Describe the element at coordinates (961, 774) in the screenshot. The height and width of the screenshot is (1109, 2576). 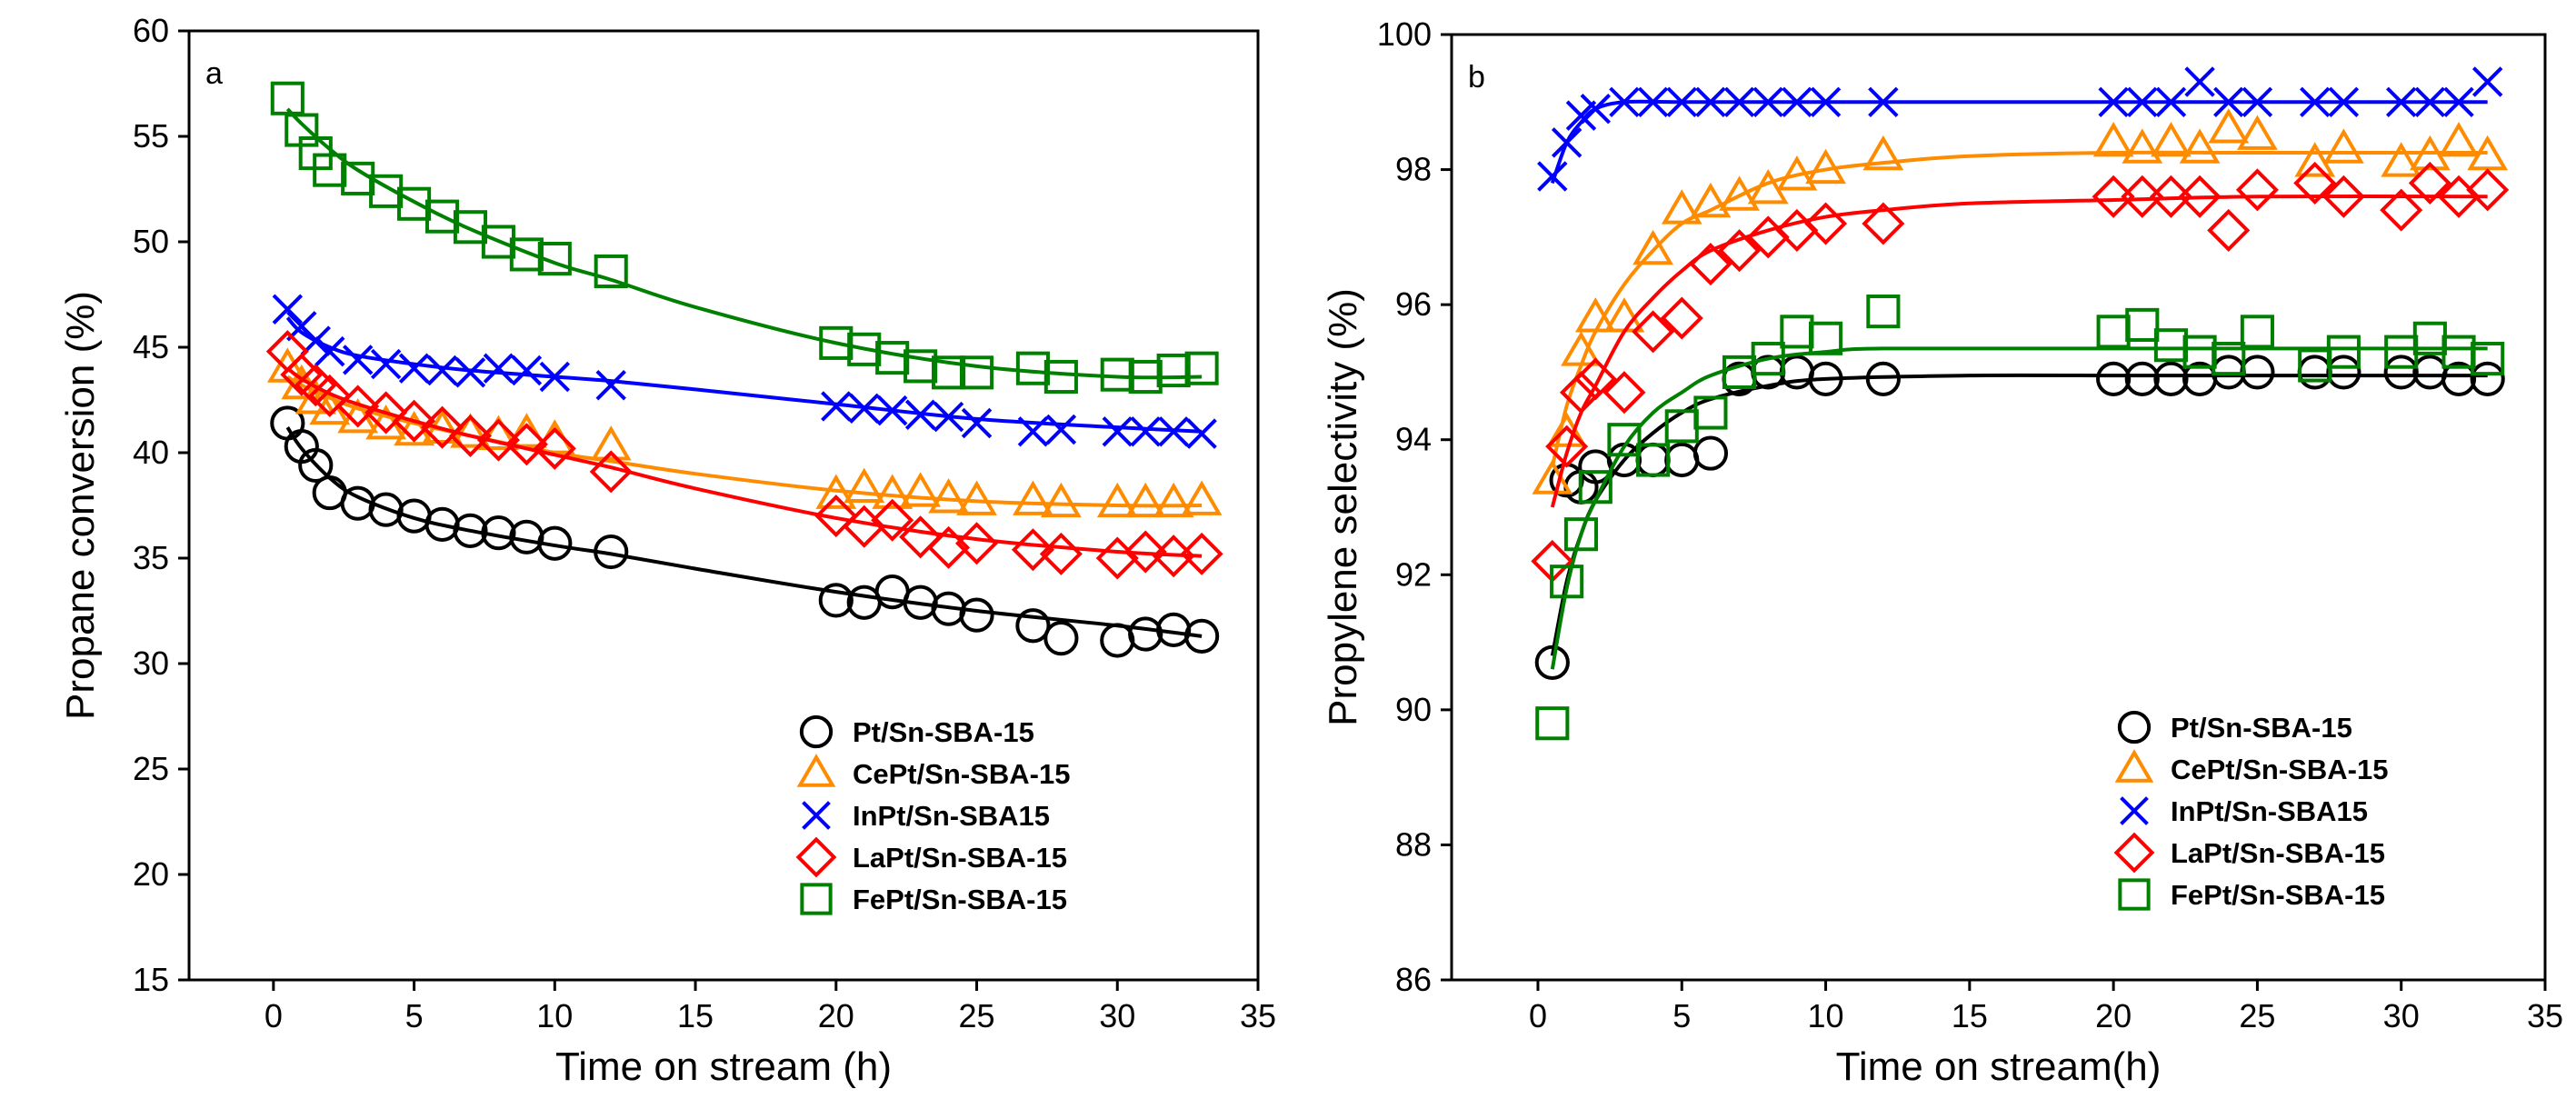
I see `legend-label: CePt/Sn-SBA-15` at that location.